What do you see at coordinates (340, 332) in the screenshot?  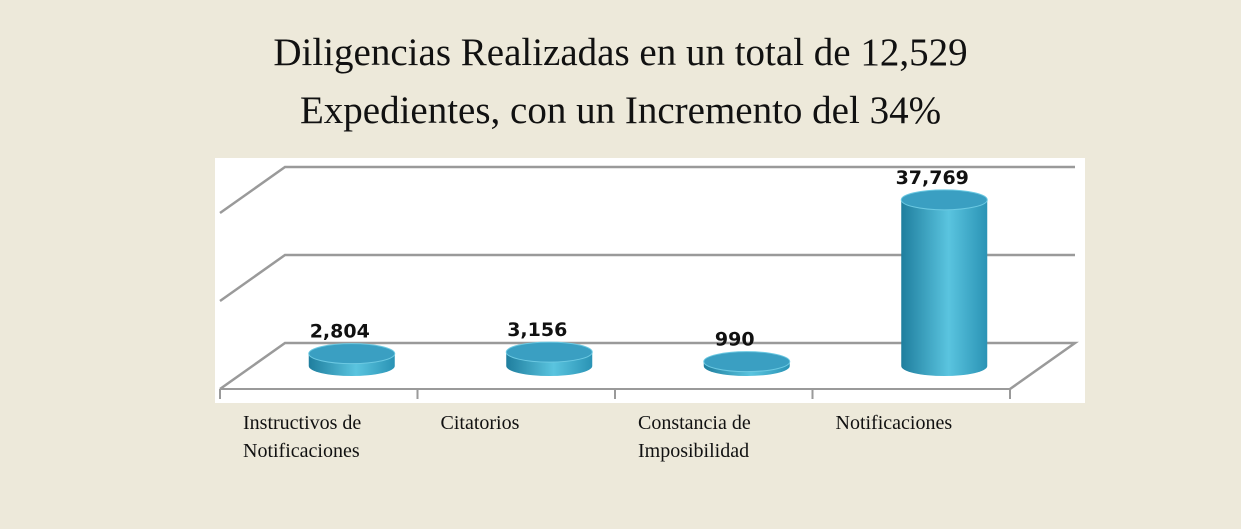 I see `data-label: 2,804` at bounding box center [340, 332].